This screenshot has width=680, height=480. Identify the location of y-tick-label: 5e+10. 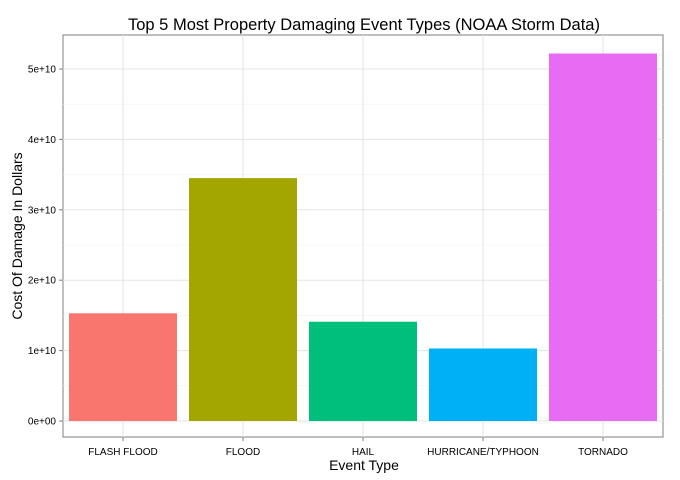
(42, 70).